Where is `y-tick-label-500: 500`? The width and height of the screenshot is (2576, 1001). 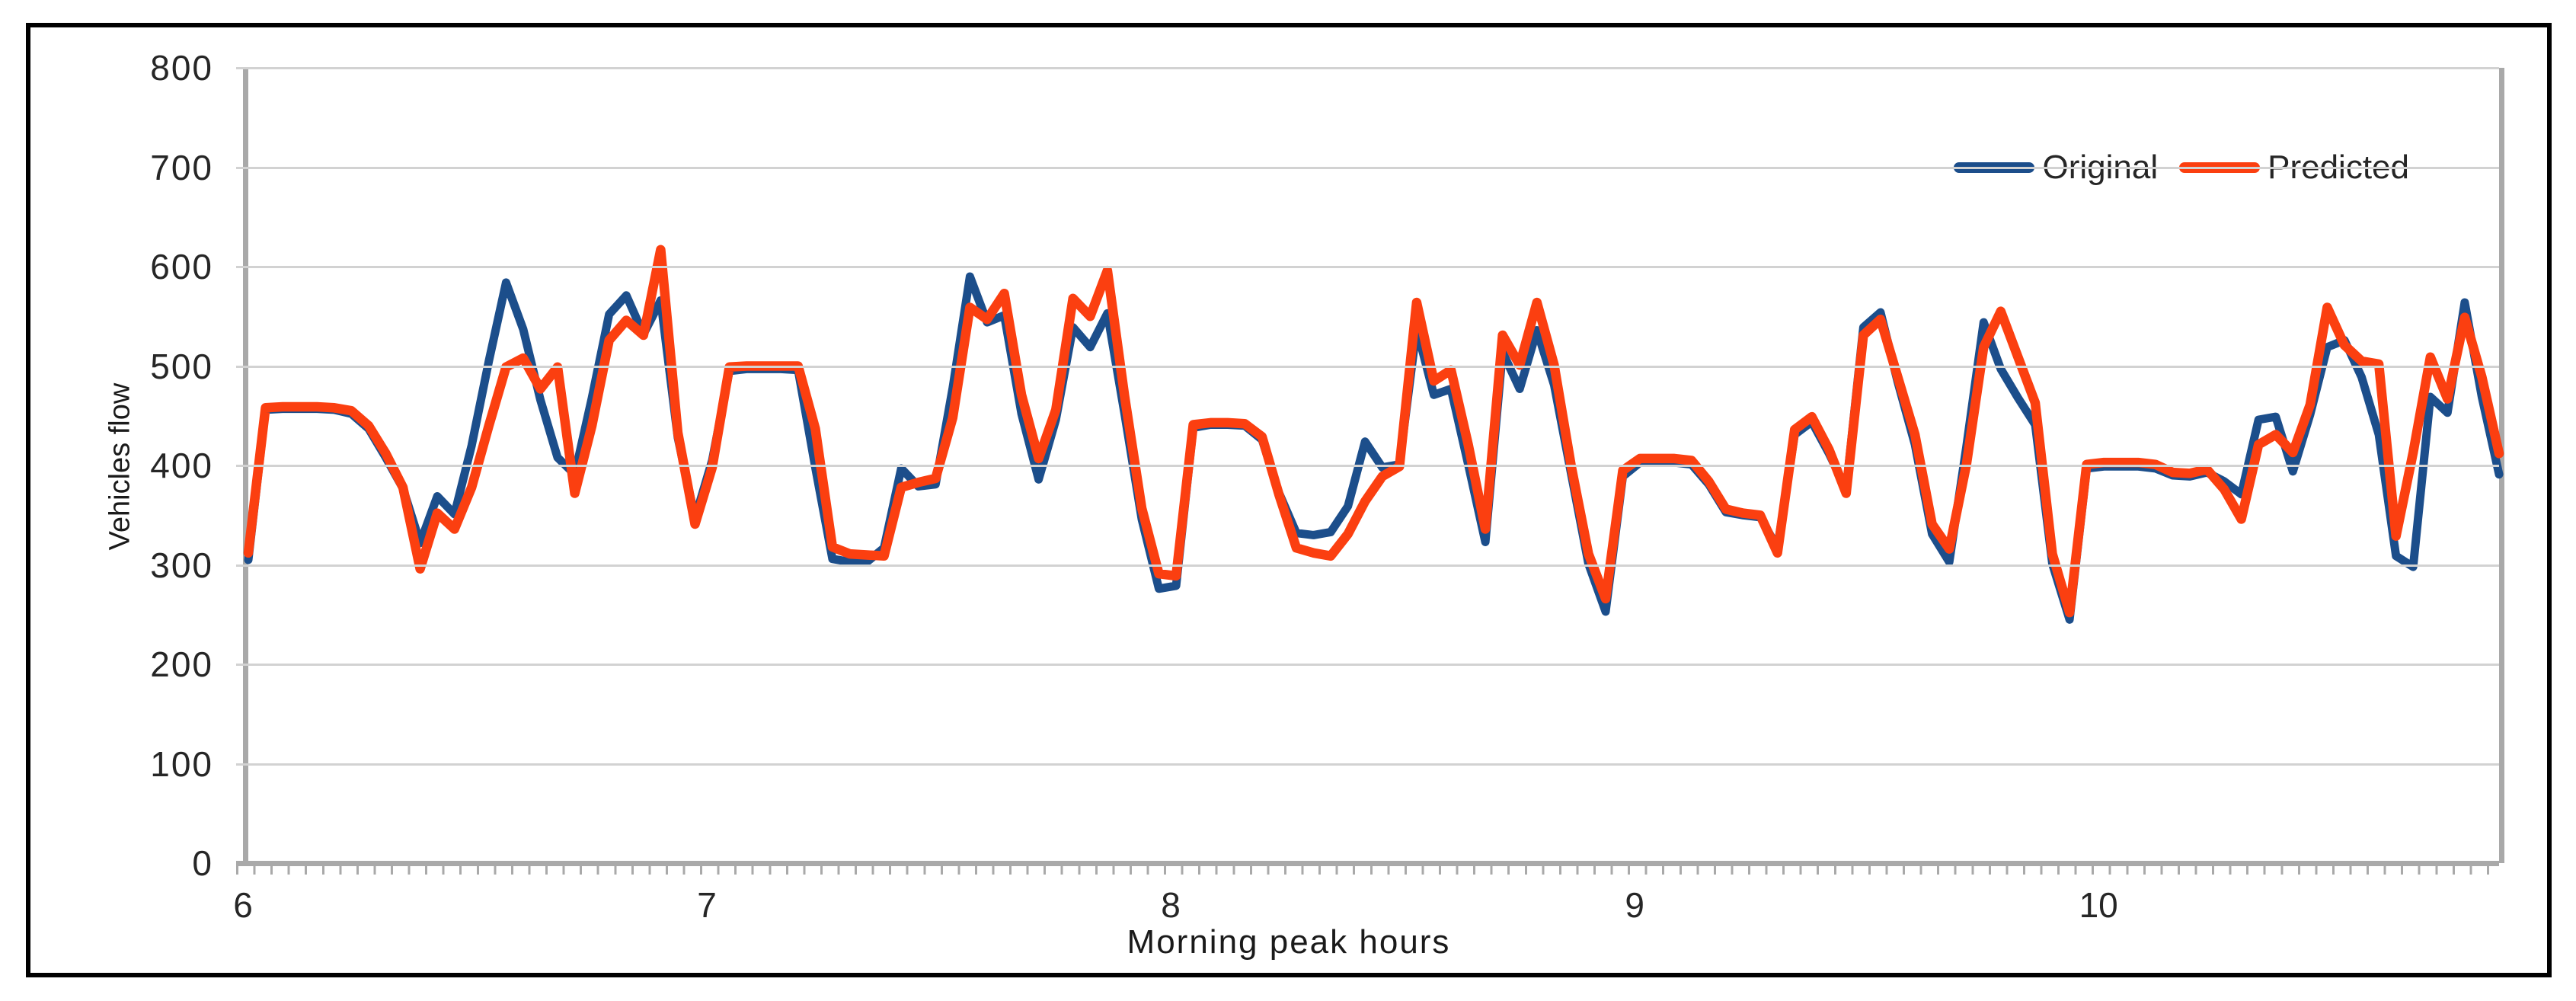
y-tick-label-500: 500 is located at coordinates (181, 366).